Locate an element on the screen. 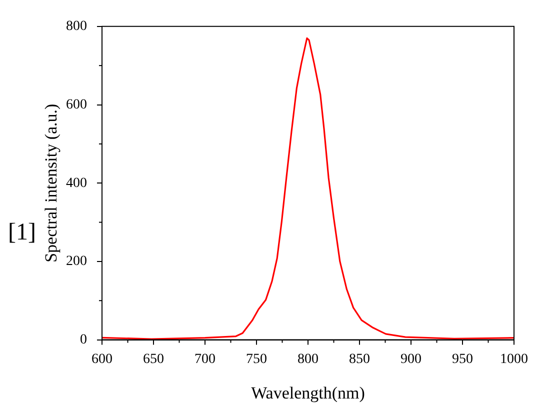 The image size is (542, 414). x-tick-label: 1000 is located at coordinates (514, 359).